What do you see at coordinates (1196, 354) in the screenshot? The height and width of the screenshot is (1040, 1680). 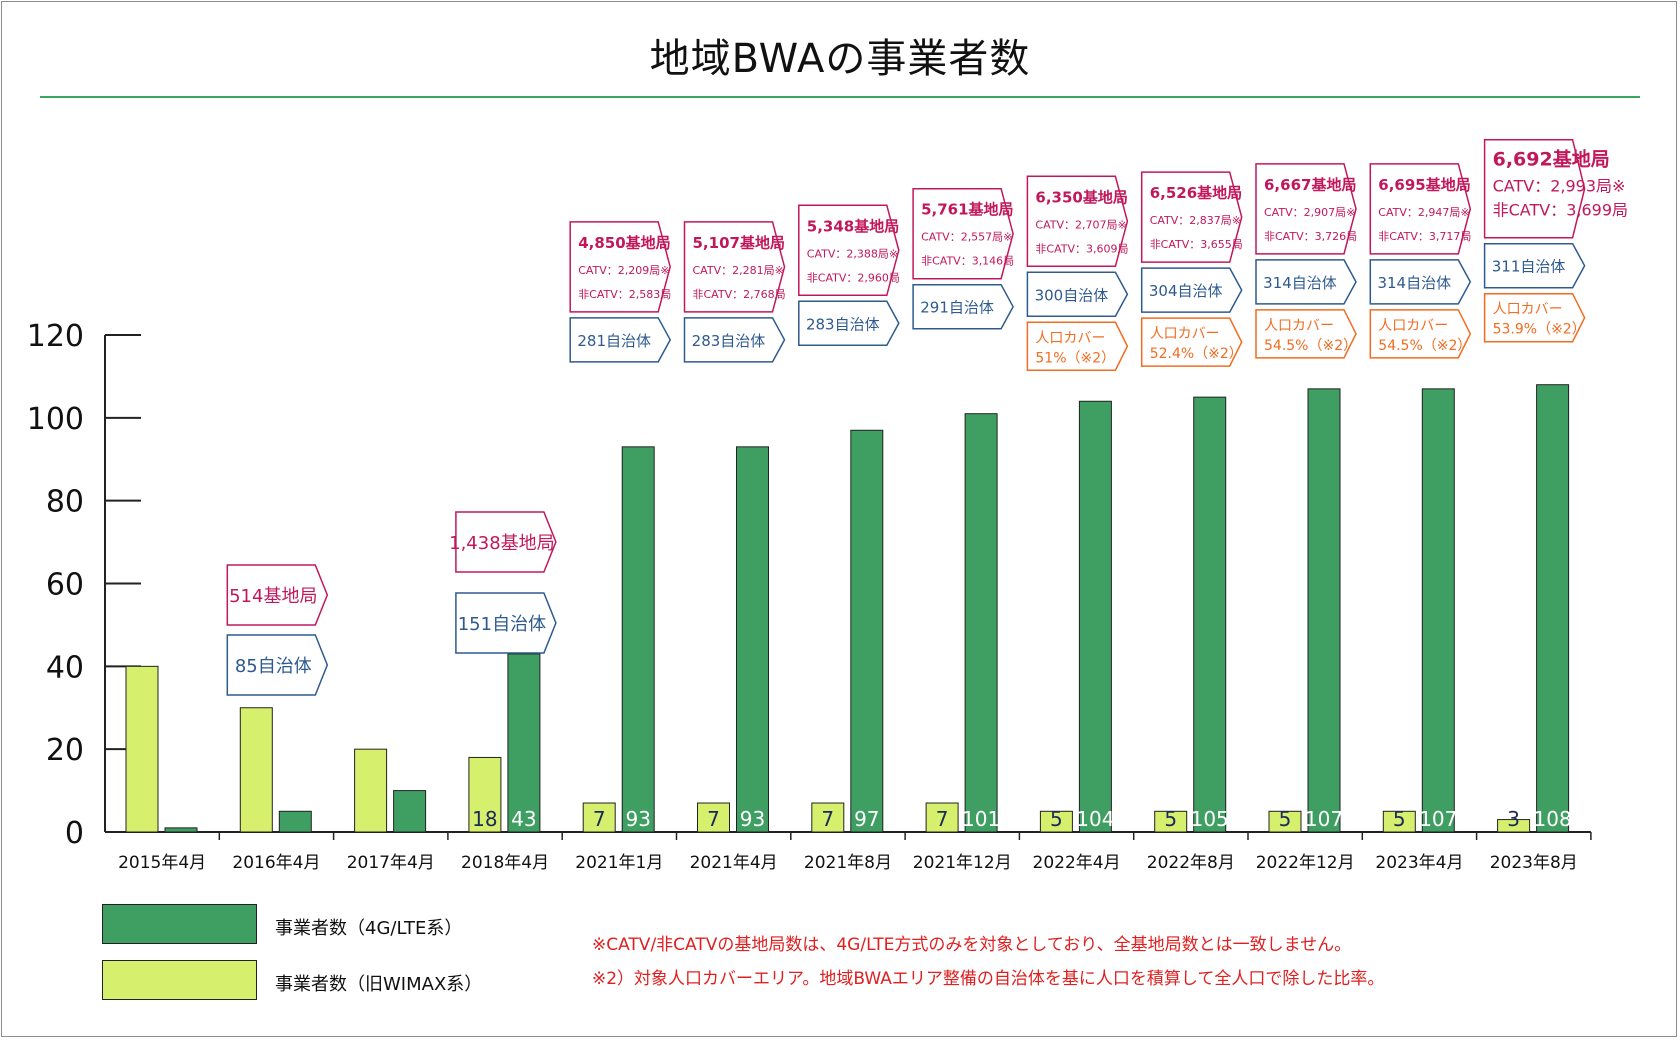 I see `coverage-value: 52.4%（※2）` at bounding box center [1196, 354].